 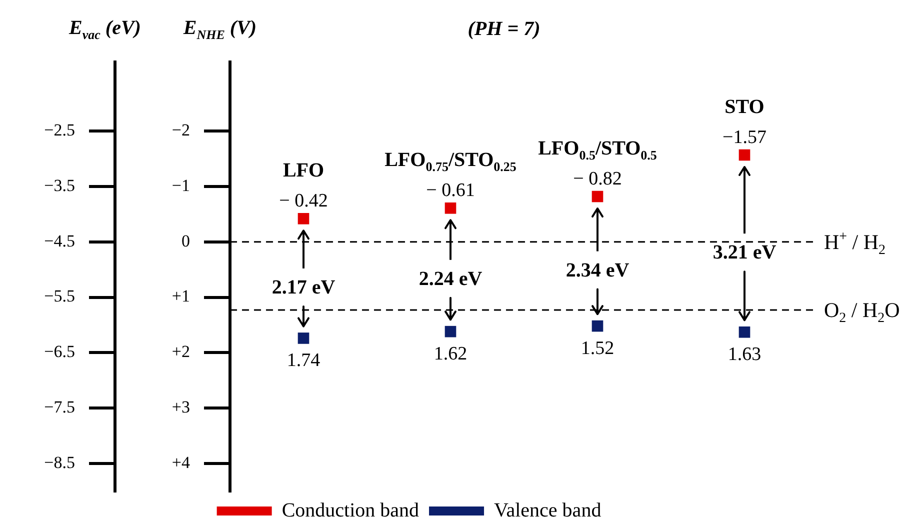 What do you see at coordinates (181, 130) in the screenshot?
I see `y-tick-label: −2` at bounding box center [181, 130].